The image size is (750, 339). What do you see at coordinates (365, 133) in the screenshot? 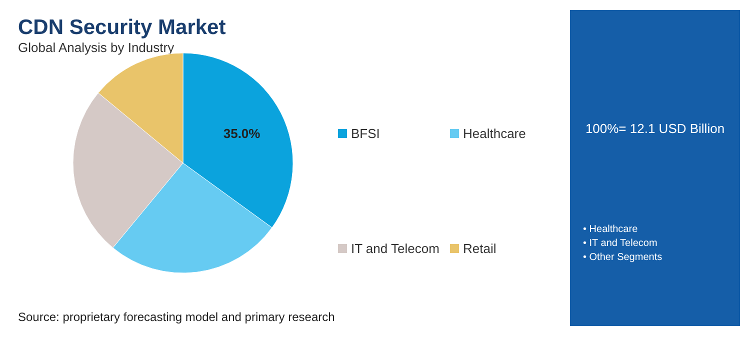
I see `legend-label: BFSI` at bounding box center [365, 133].